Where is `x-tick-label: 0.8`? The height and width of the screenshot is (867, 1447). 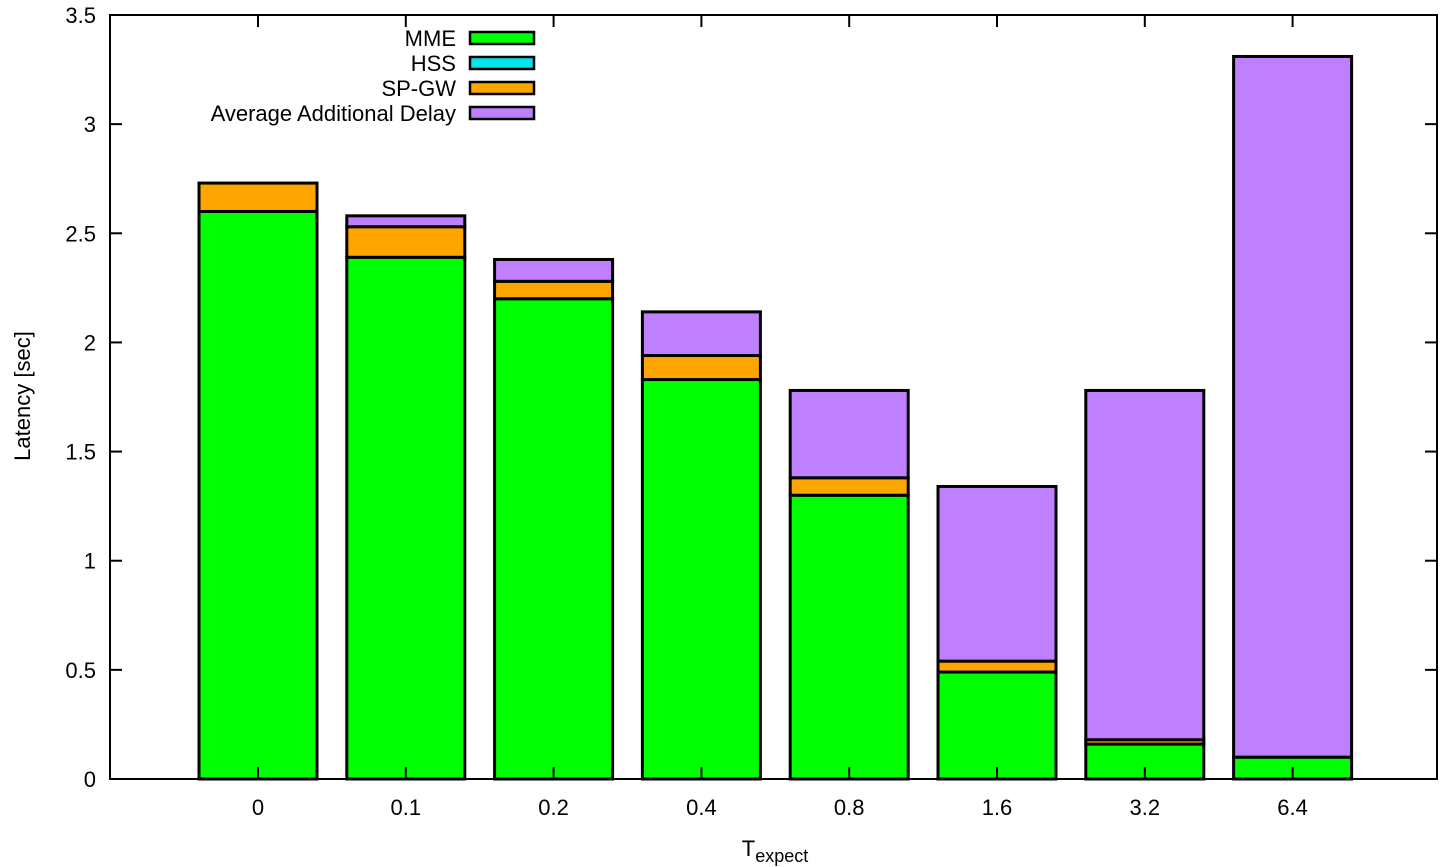 x-tick-label: 0.8 is located at coordinates (849, 807).